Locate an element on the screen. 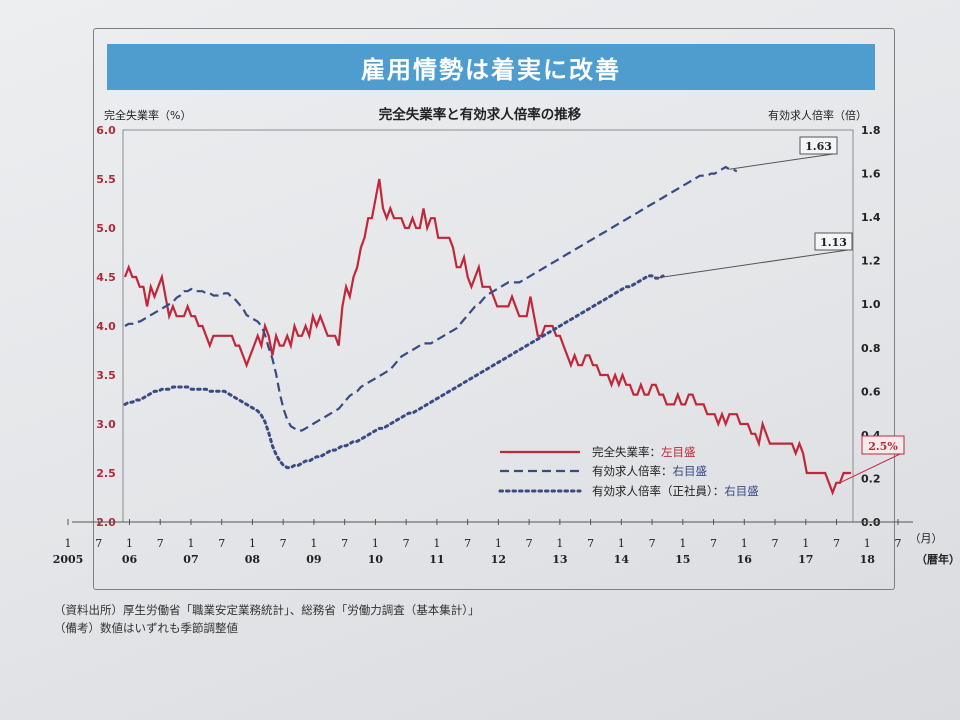 The image size is (960, 720). remark-note: （備考）数値はいずれも季節調整値 is located at coordinates (146, 628).